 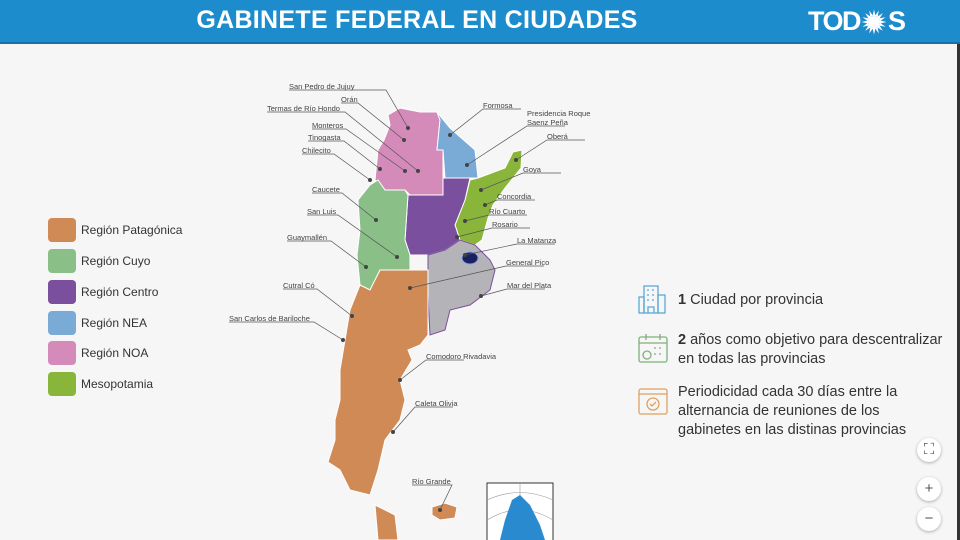 I want to click on zoom-out-button: −, so click(x=929, y=519).